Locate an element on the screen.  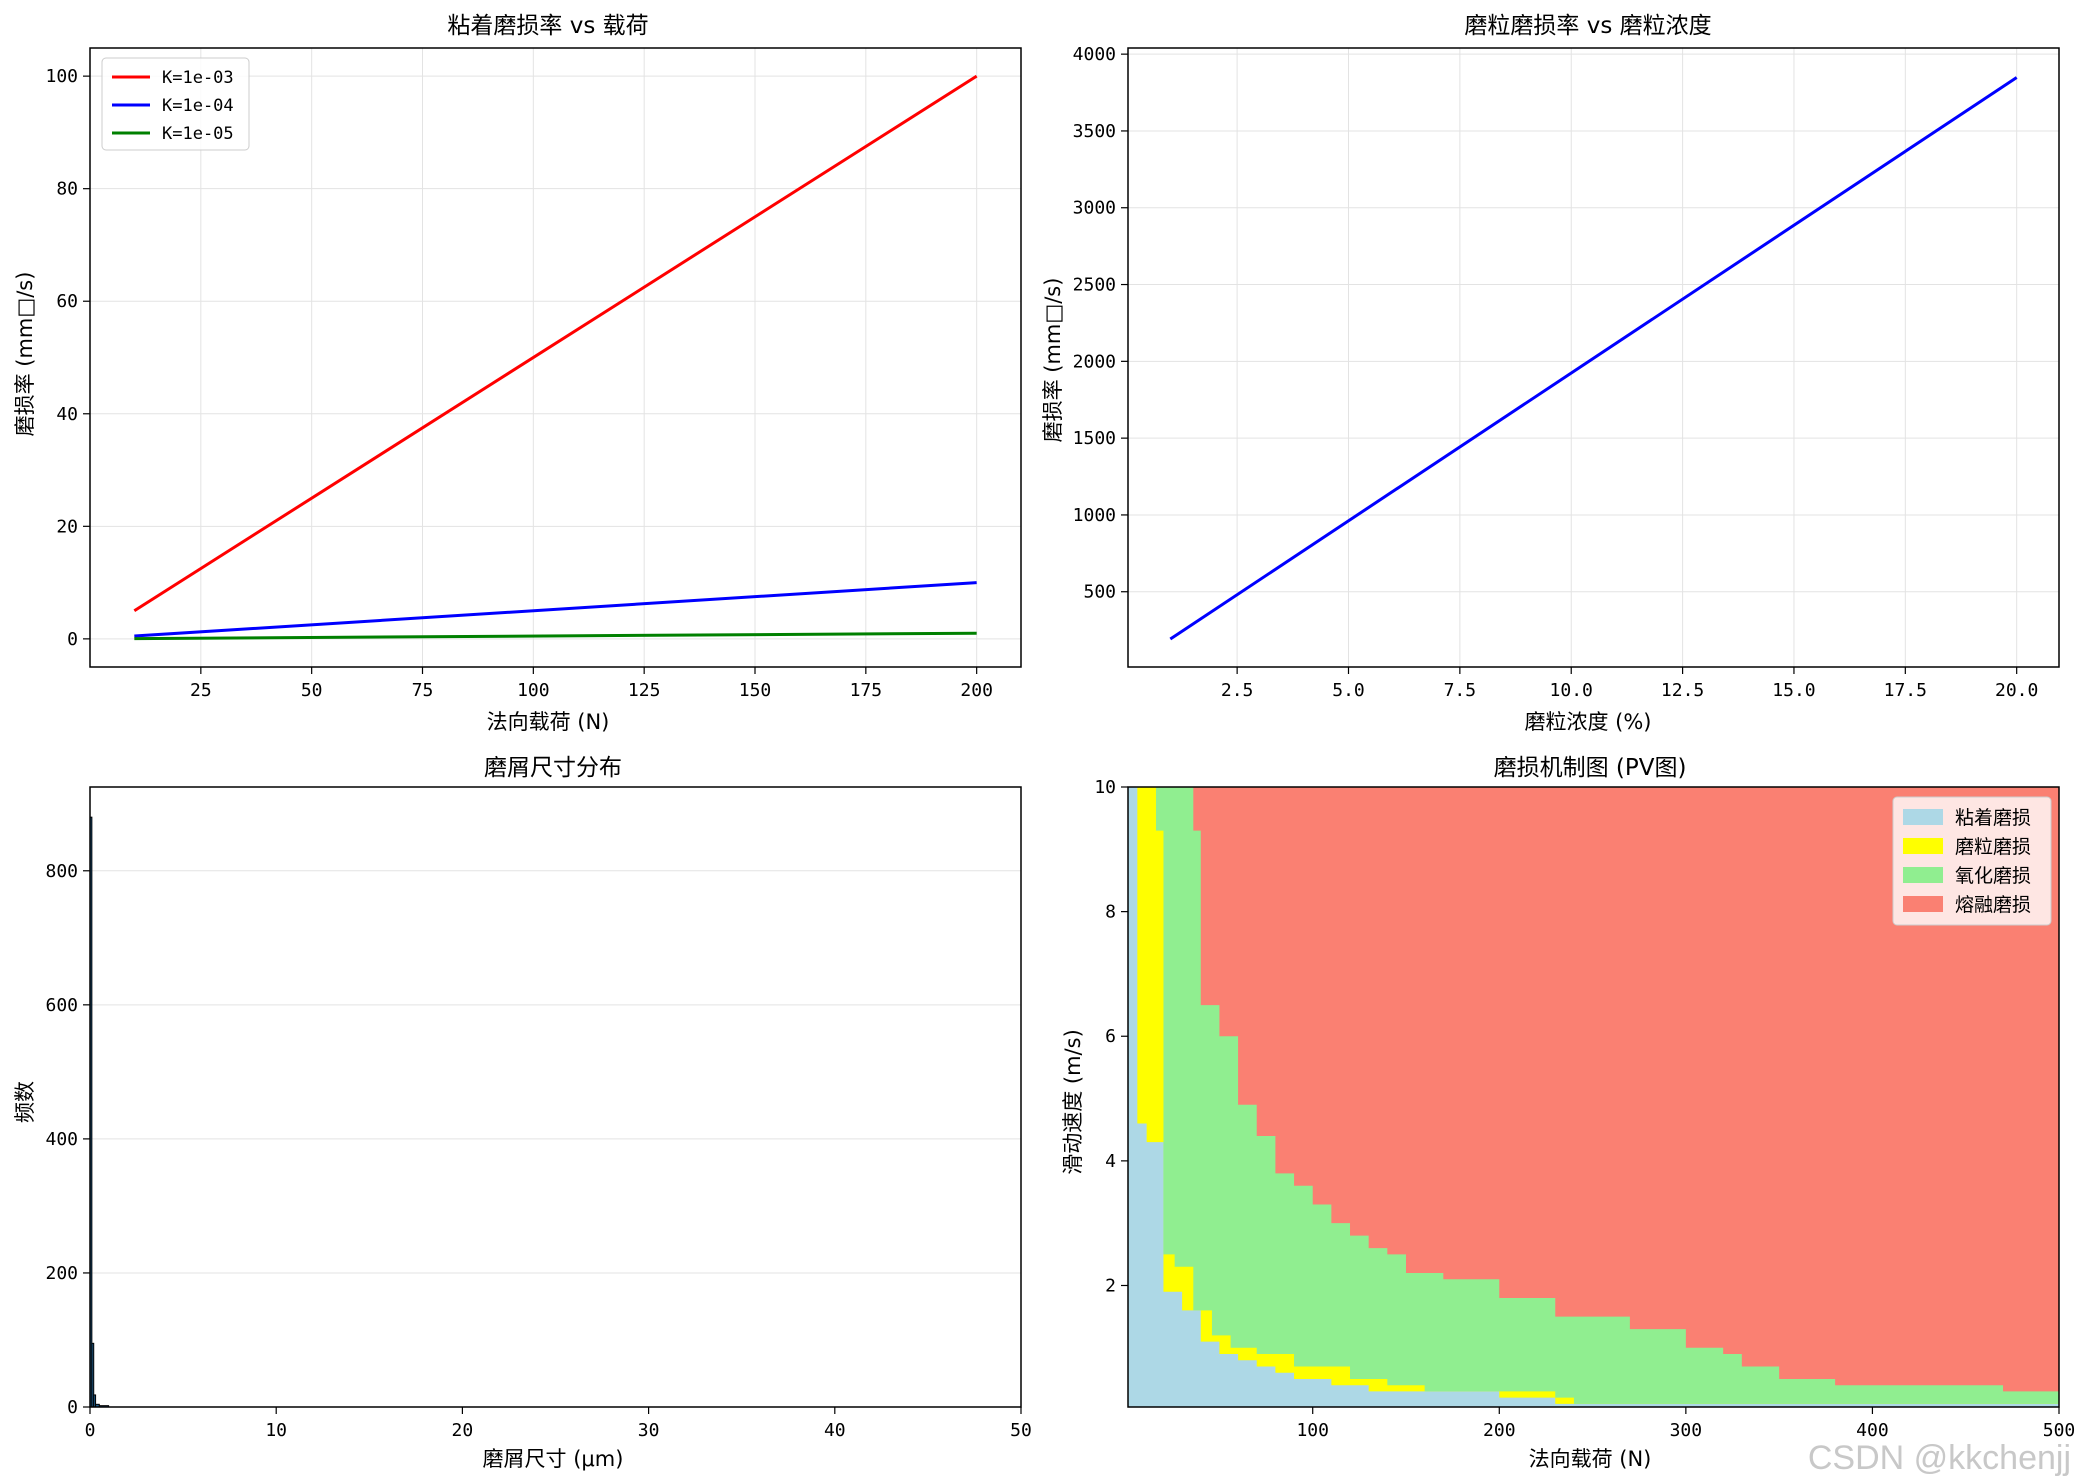
x-tick-label: 15.0 is located at coordinates (1793, 690).